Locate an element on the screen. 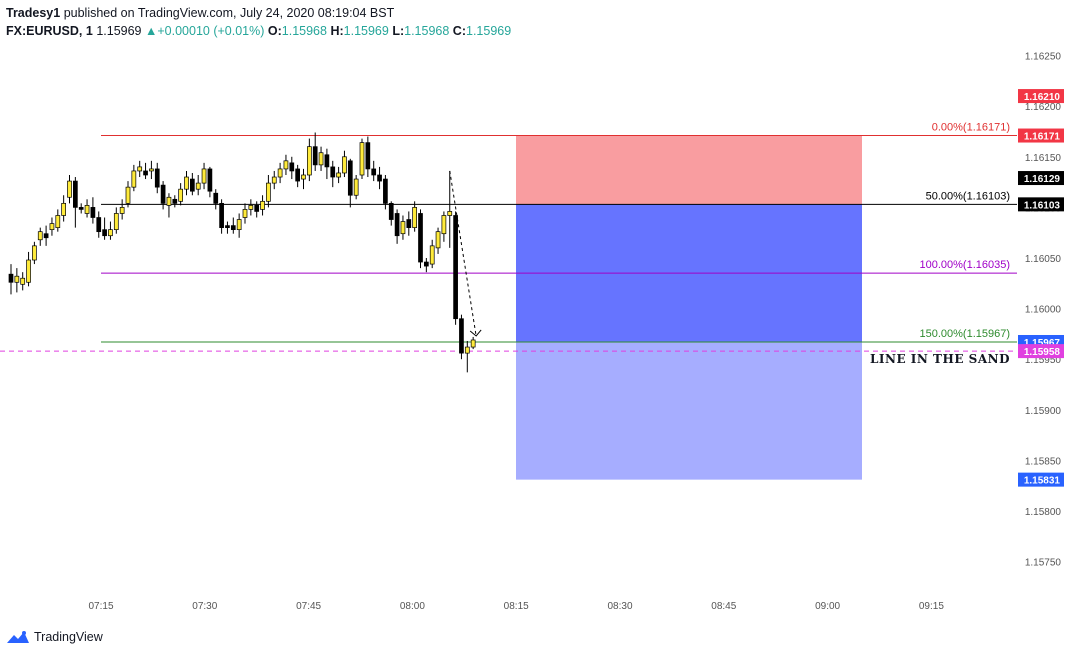  high-value: 1.15969 is located at coordinates (366, 31).